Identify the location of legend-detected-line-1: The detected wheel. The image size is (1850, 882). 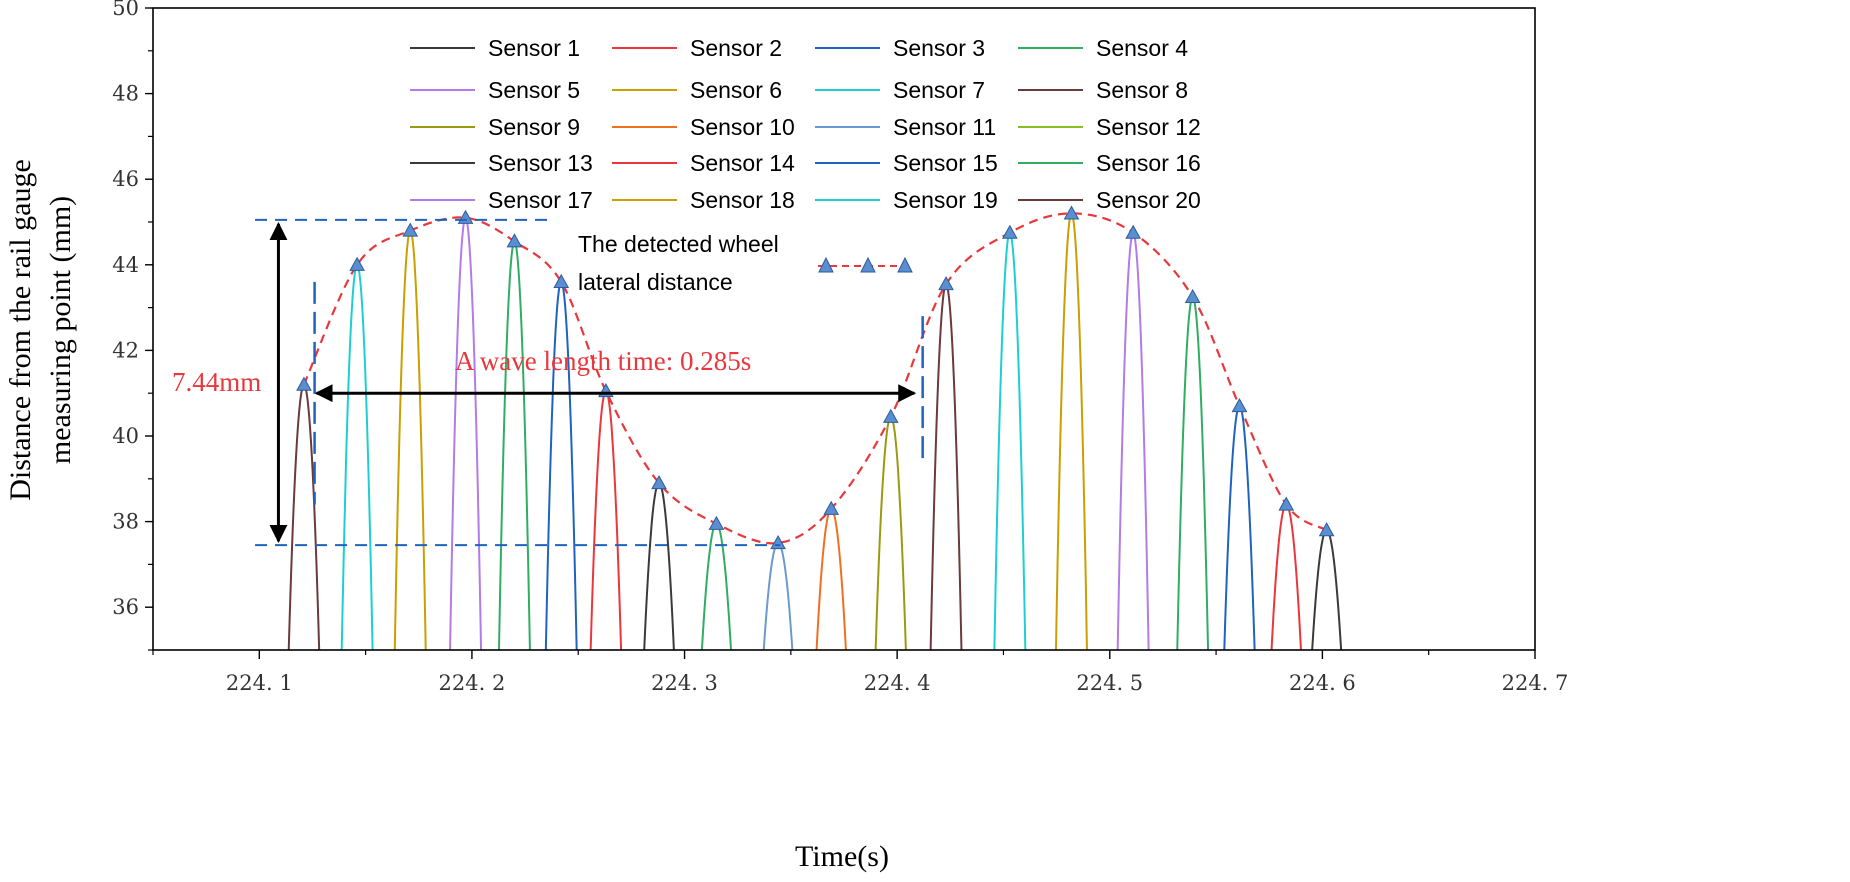
(678, 244).